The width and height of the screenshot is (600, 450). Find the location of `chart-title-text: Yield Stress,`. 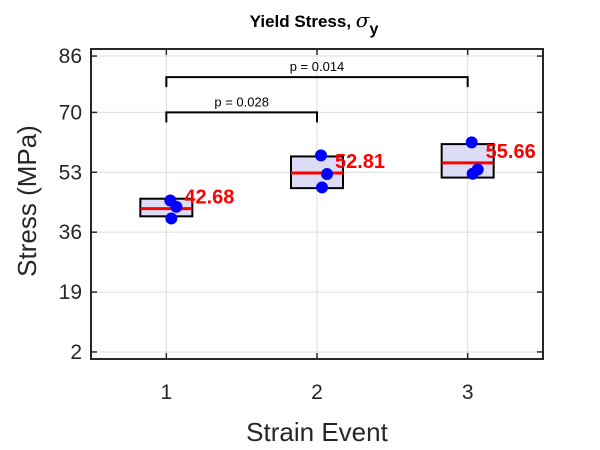

chart-title-text: Yield Stress, is located at coordinates (303, 21).